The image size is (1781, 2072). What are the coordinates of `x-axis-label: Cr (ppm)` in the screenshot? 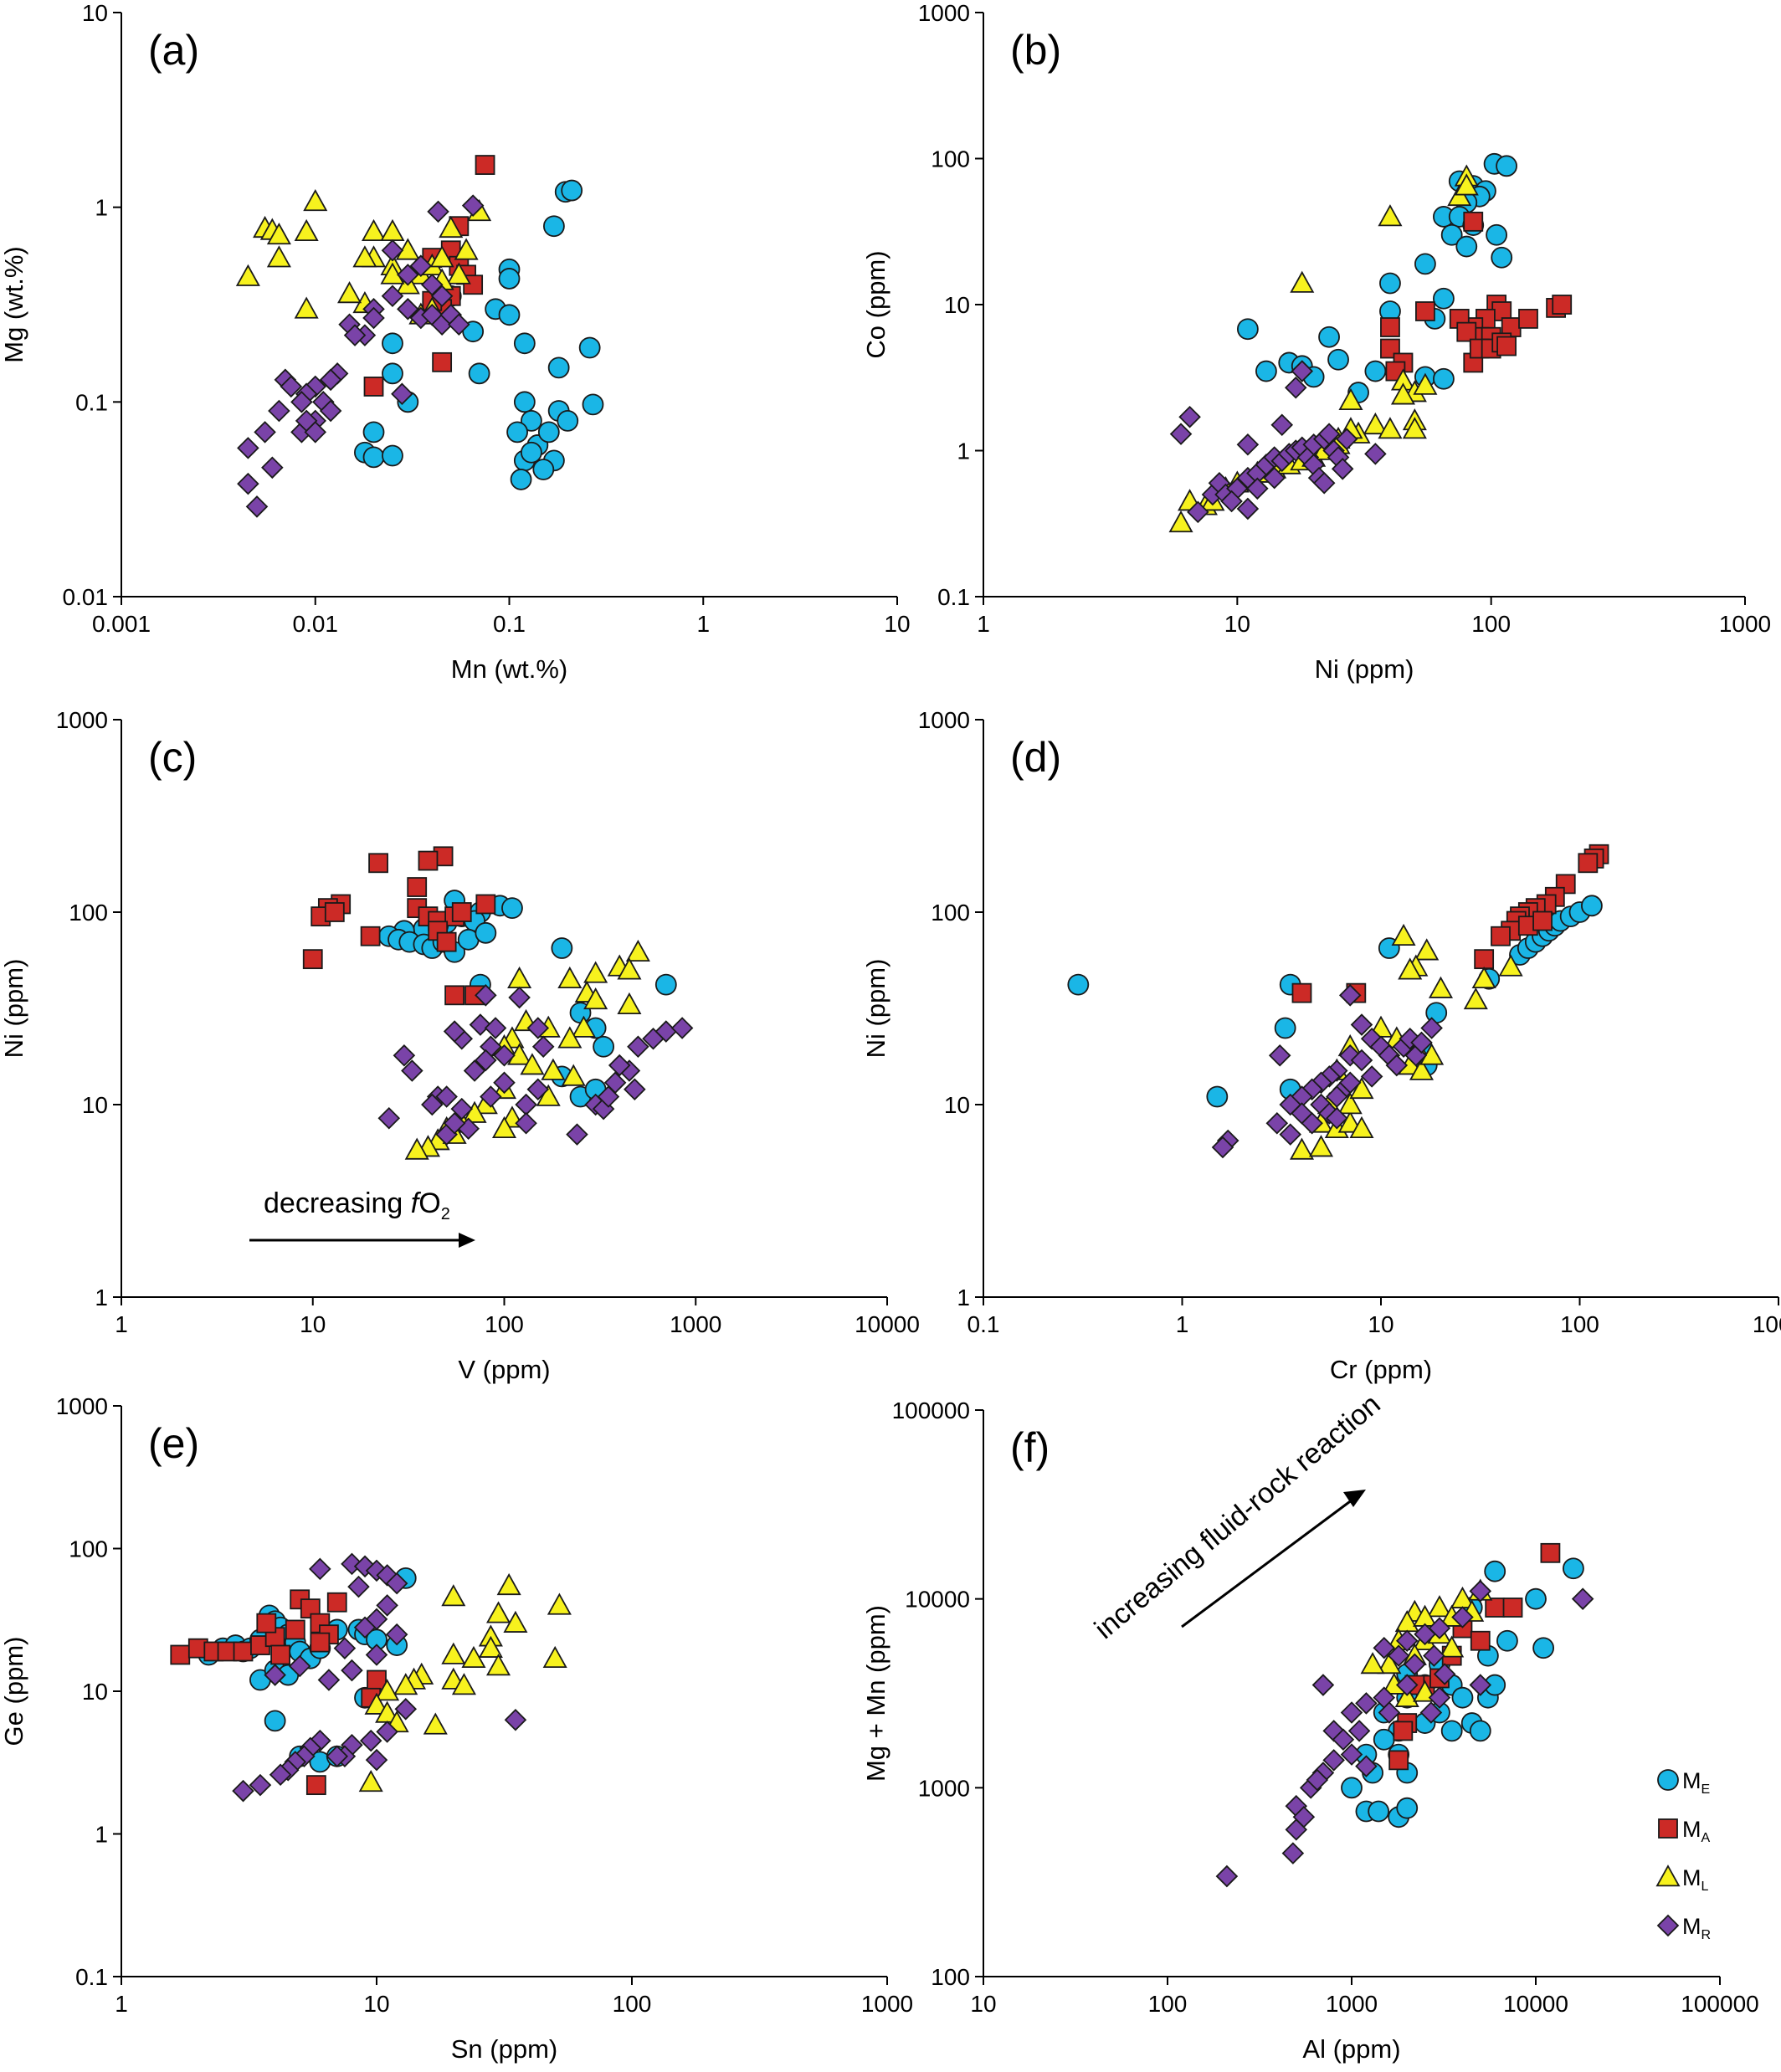 It's located at (1381, 1369).